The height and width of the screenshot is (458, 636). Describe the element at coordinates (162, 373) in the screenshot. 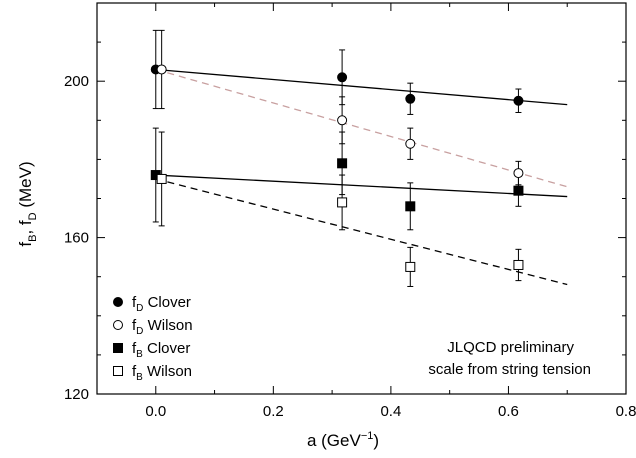

I see `legend-label: fB Wilson` at that location.